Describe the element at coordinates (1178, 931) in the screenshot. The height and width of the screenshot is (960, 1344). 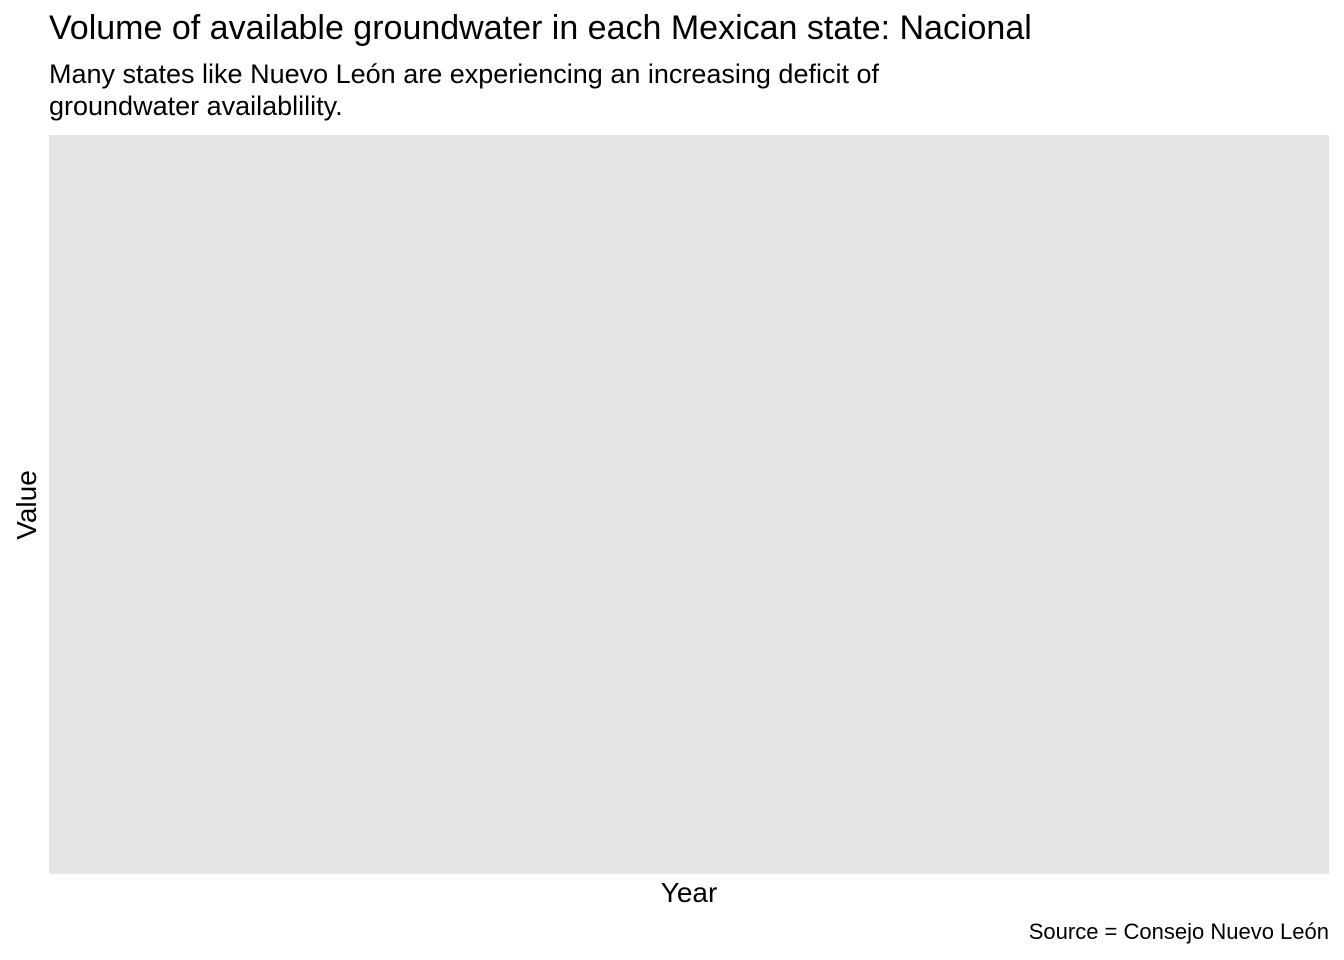
I see `chart-caption: Source = Consejo Nuevo León` at that location.